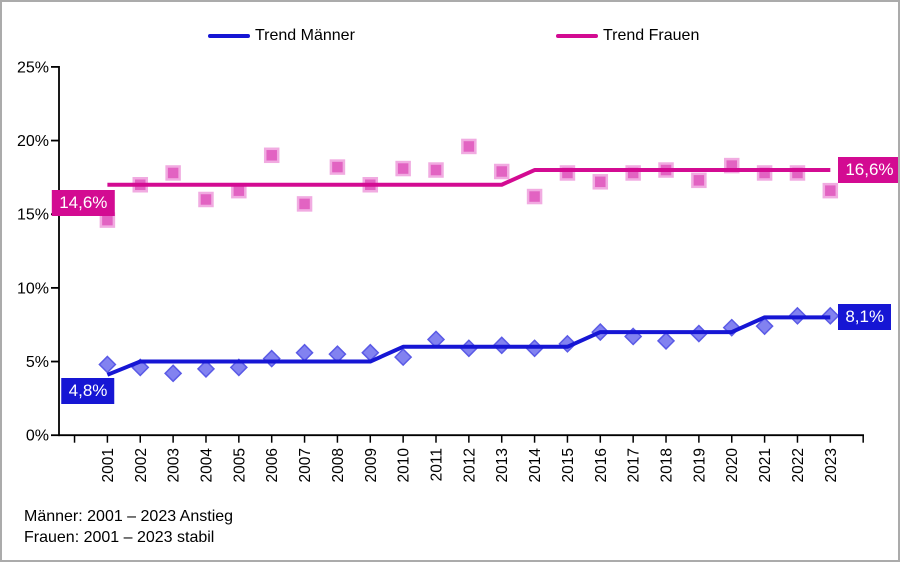 This screenshot has width=900, height=562. Describe the element at coordinates (765, 465) in the screenshot. I see `x-tick-label: 2021` at that location.